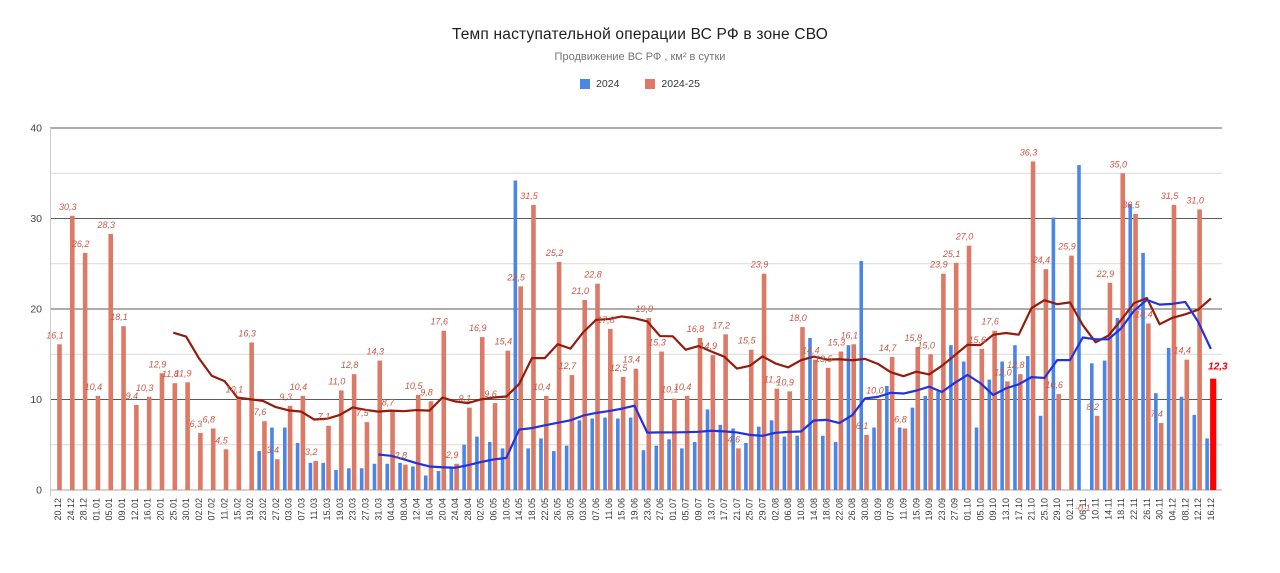 The width and height of the screenshot is (1280, 573). What do you see at coordinates (672, 84) in the screenshot?
I see `legend-item-2024-25: 2024-25` at bounding box center [672, 84].